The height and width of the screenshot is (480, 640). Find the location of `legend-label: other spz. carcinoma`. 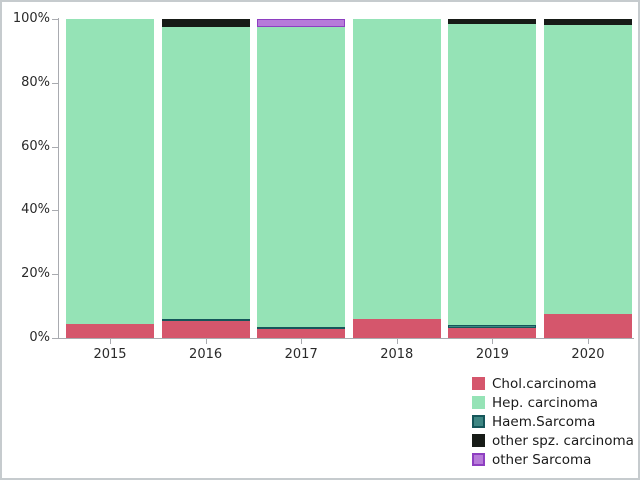

legend-label: other spz. carcinoma is located at coordinates (563, 440).